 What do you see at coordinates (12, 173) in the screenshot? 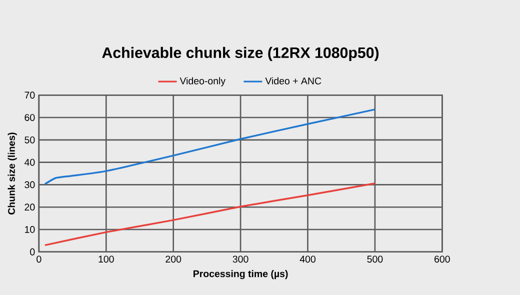
I see `y-axis-title: Chunk size (lines)` at bounding box center [12, 173].